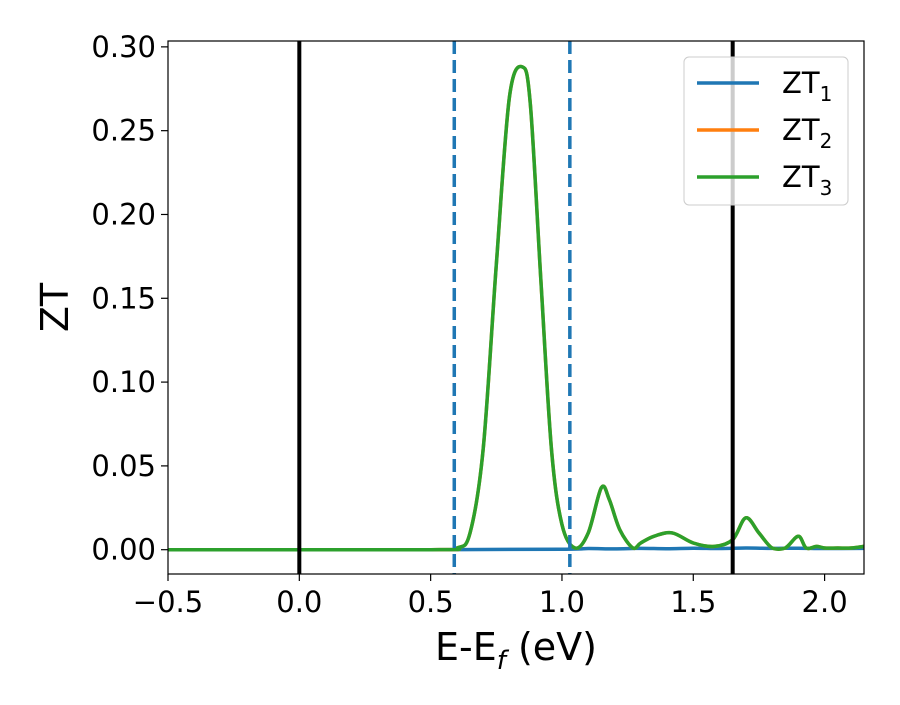 The width and height of the screenshot is (900, 705). What do you see at coordinates (826, 141) in the screenshot?
I see `legend-label-subscript: 2` at bounding box center [826, 141].